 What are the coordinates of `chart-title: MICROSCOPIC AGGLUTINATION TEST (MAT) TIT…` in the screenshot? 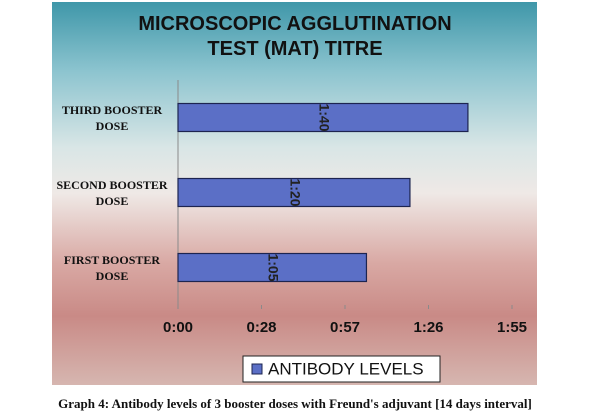 It's located at (295, 36).